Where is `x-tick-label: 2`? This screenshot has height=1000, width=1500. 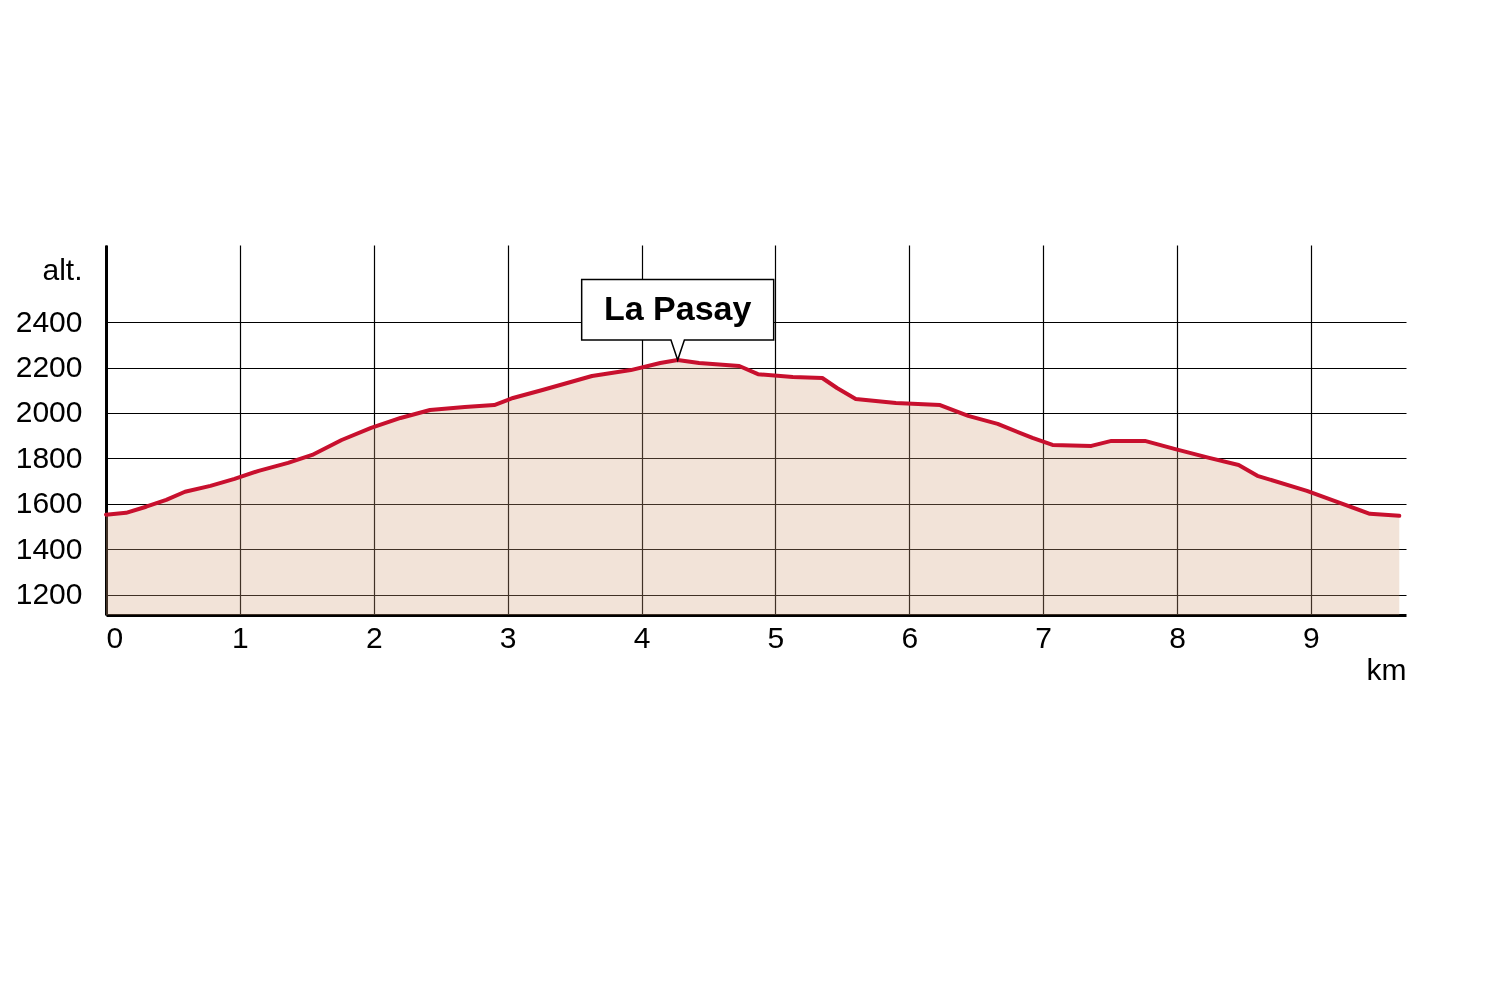
x-tick-label: 2 is located at coordinates (374, 637).